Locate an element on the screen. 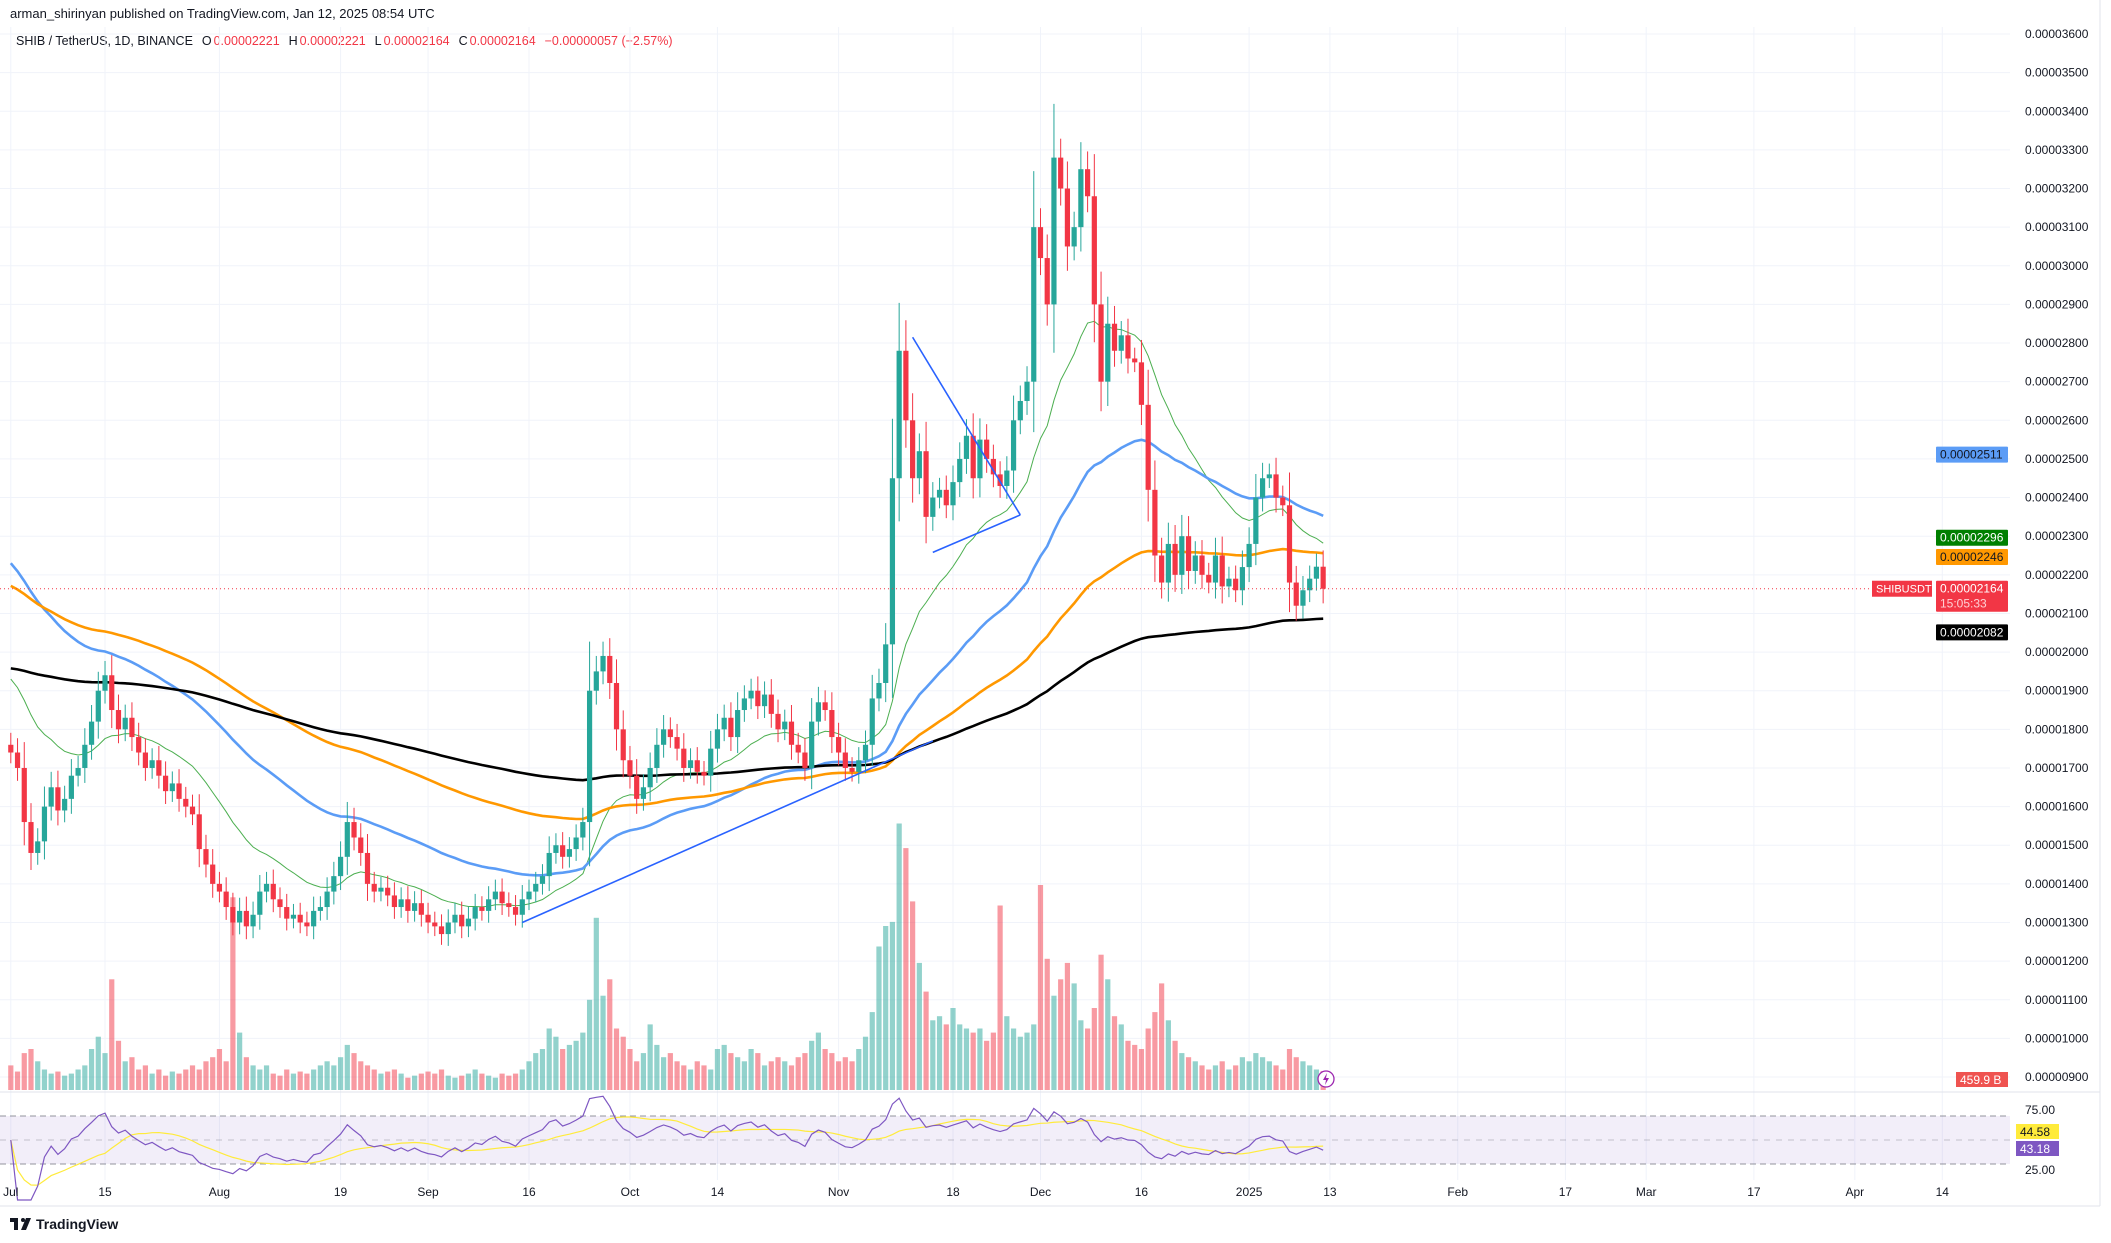  y-tick-label: 0.00002800 is located at coordinates (2057, 343).